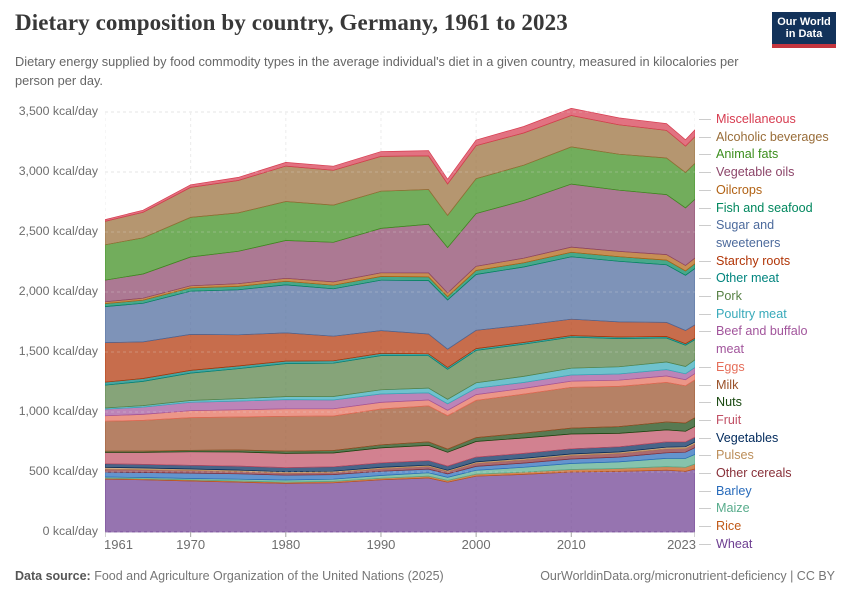  Describe the element at coordinates (58, 411) in the screenshot. I see `y-axis-label: 1,000 kcal/day` at that location.